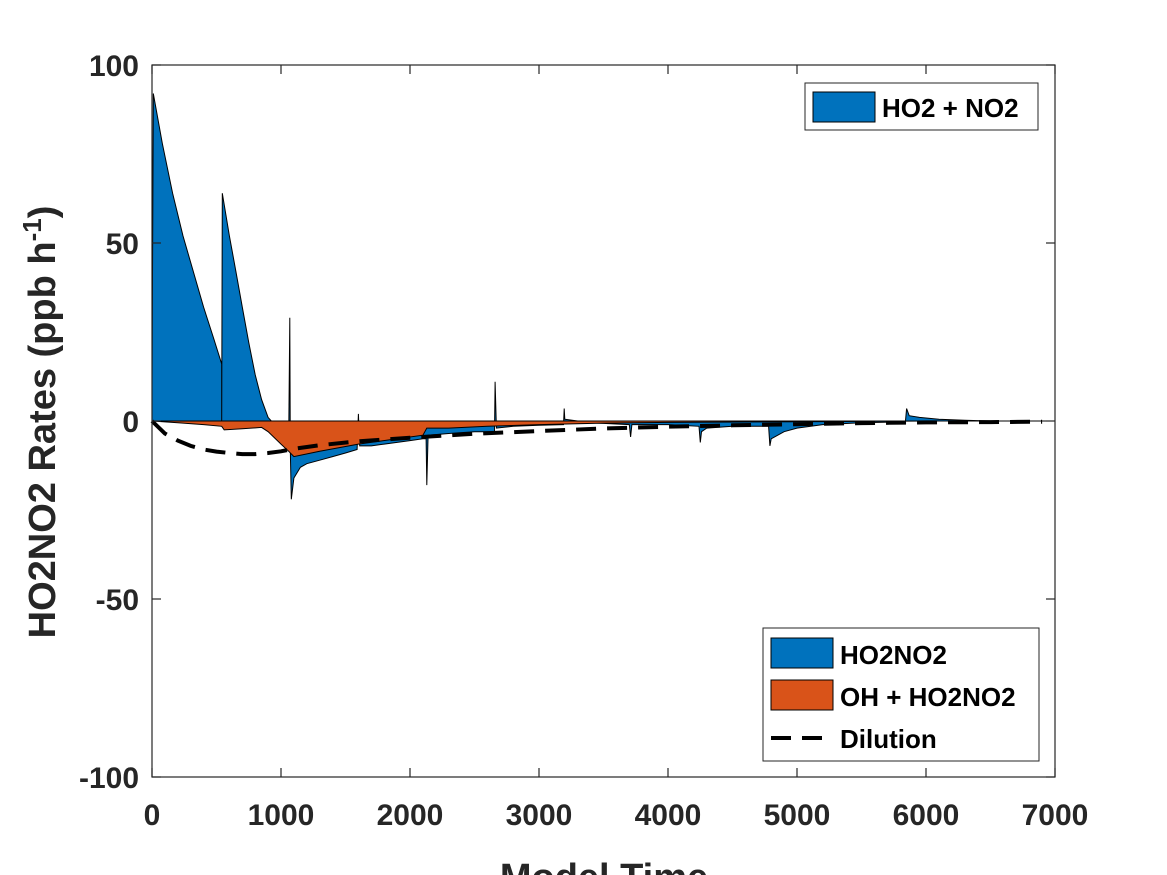 This screenshot has width=1167, height=875. I want to click on legend-bottom-right: HO2NO2 OH + HO2NO2 Dilution, so click(901, 694).